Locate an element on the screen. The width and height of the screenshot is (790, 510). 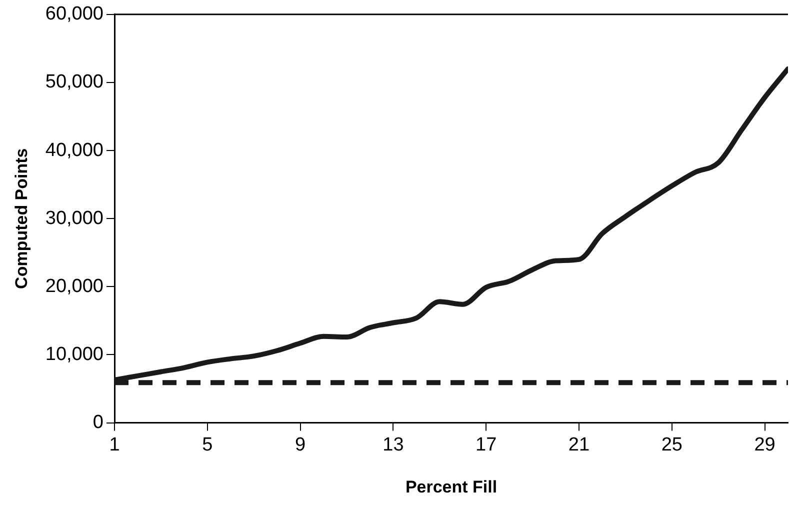
x-tick-label: 17 is located at coordinates (486, 445).